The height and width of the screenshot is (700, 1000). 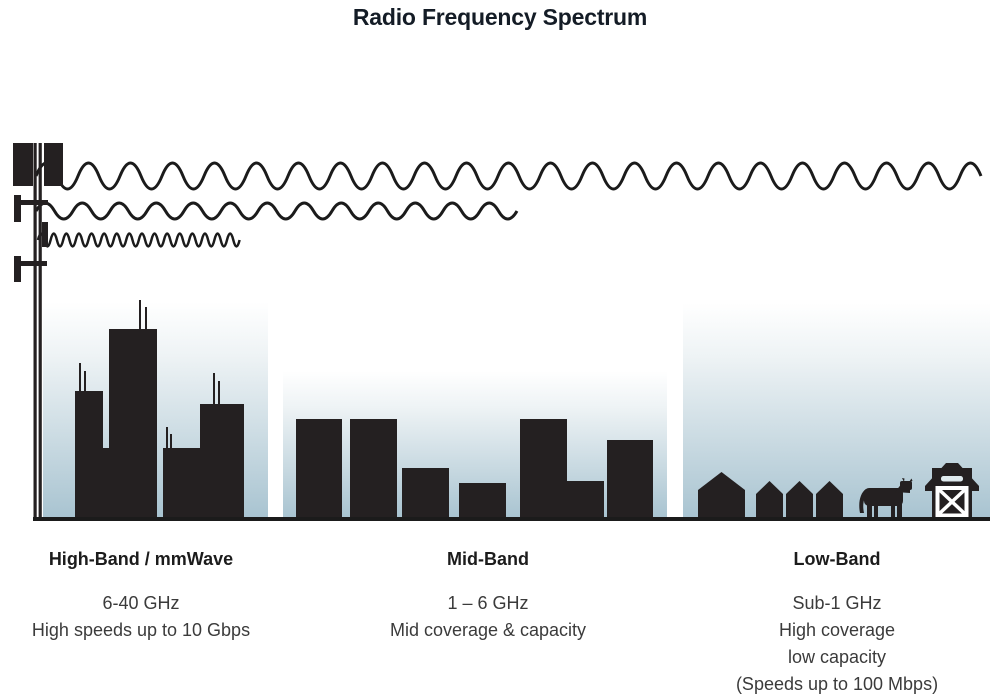 I want to click on low-band-description: low capacity, so click(x=837, y=657).